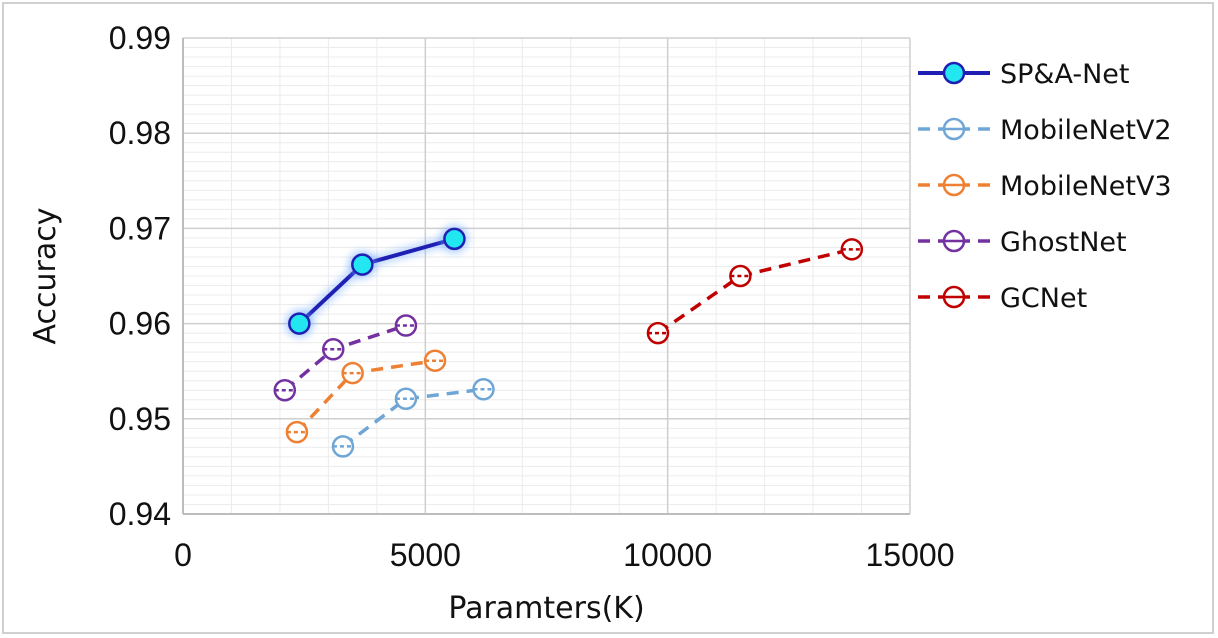  Describe the element at coordinates (345, 358) in the screenshot. I see `series-ghostnet` at that location.